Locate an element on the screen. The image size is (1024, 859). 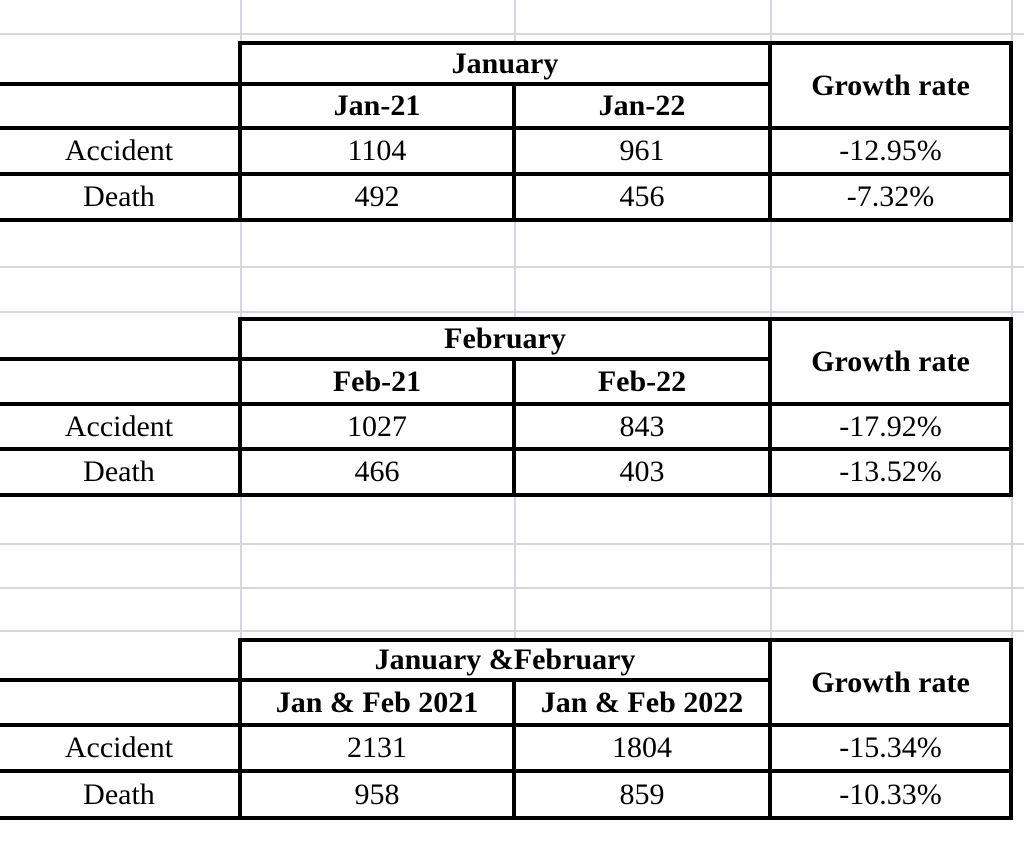
value-cell: 466 is located at coordinates (379, 474).